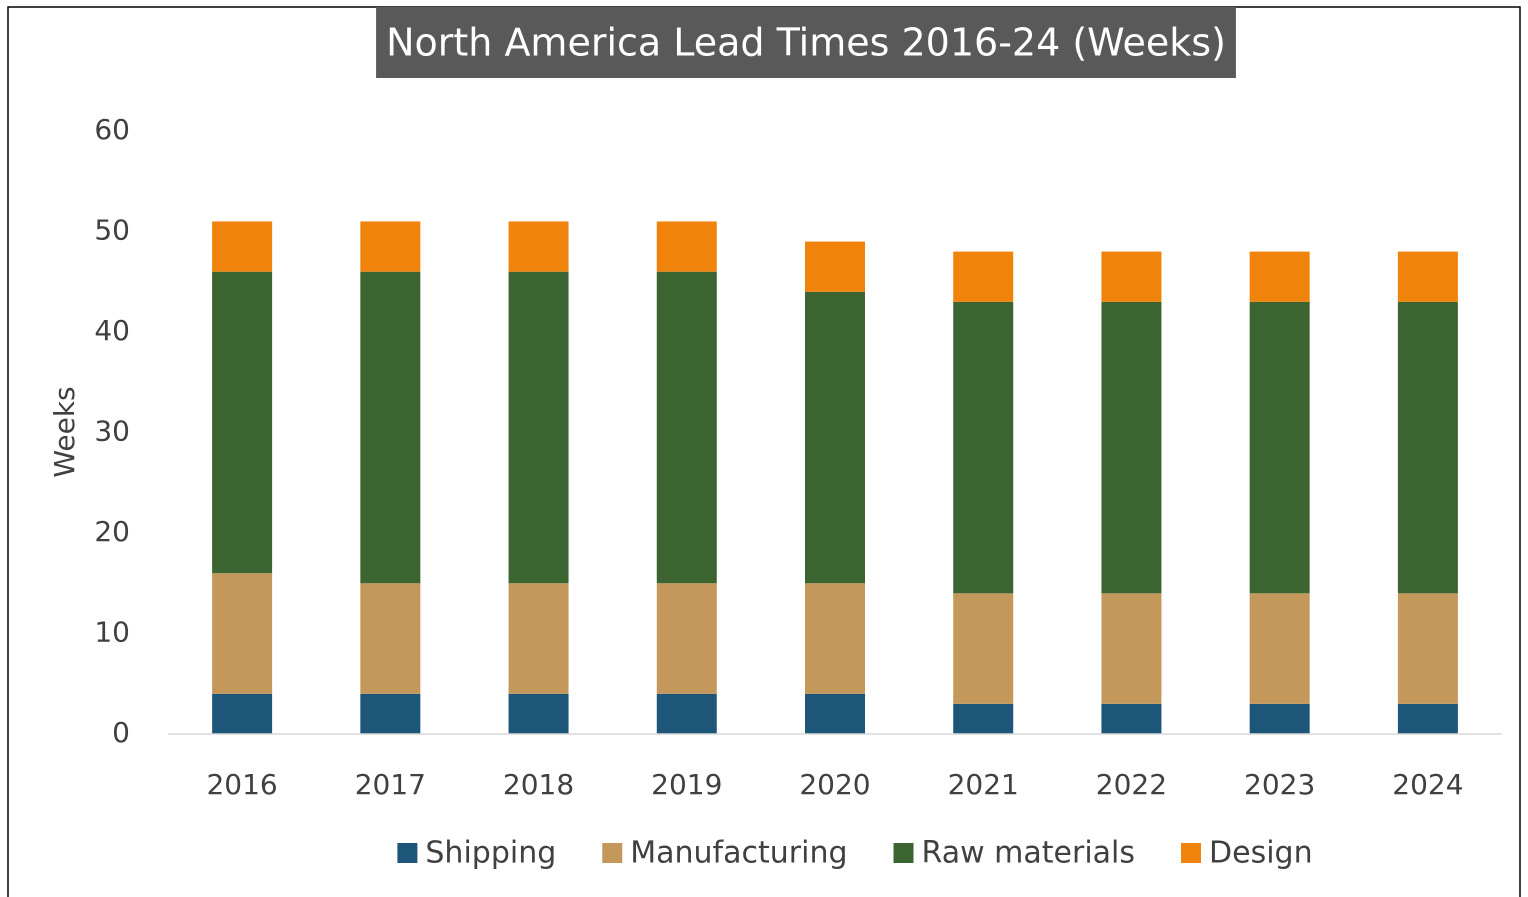 Image resolution: width=1528 pixels, height=897 pixels. I want to click on legend-label: Raw materials, so click(1029, 853).